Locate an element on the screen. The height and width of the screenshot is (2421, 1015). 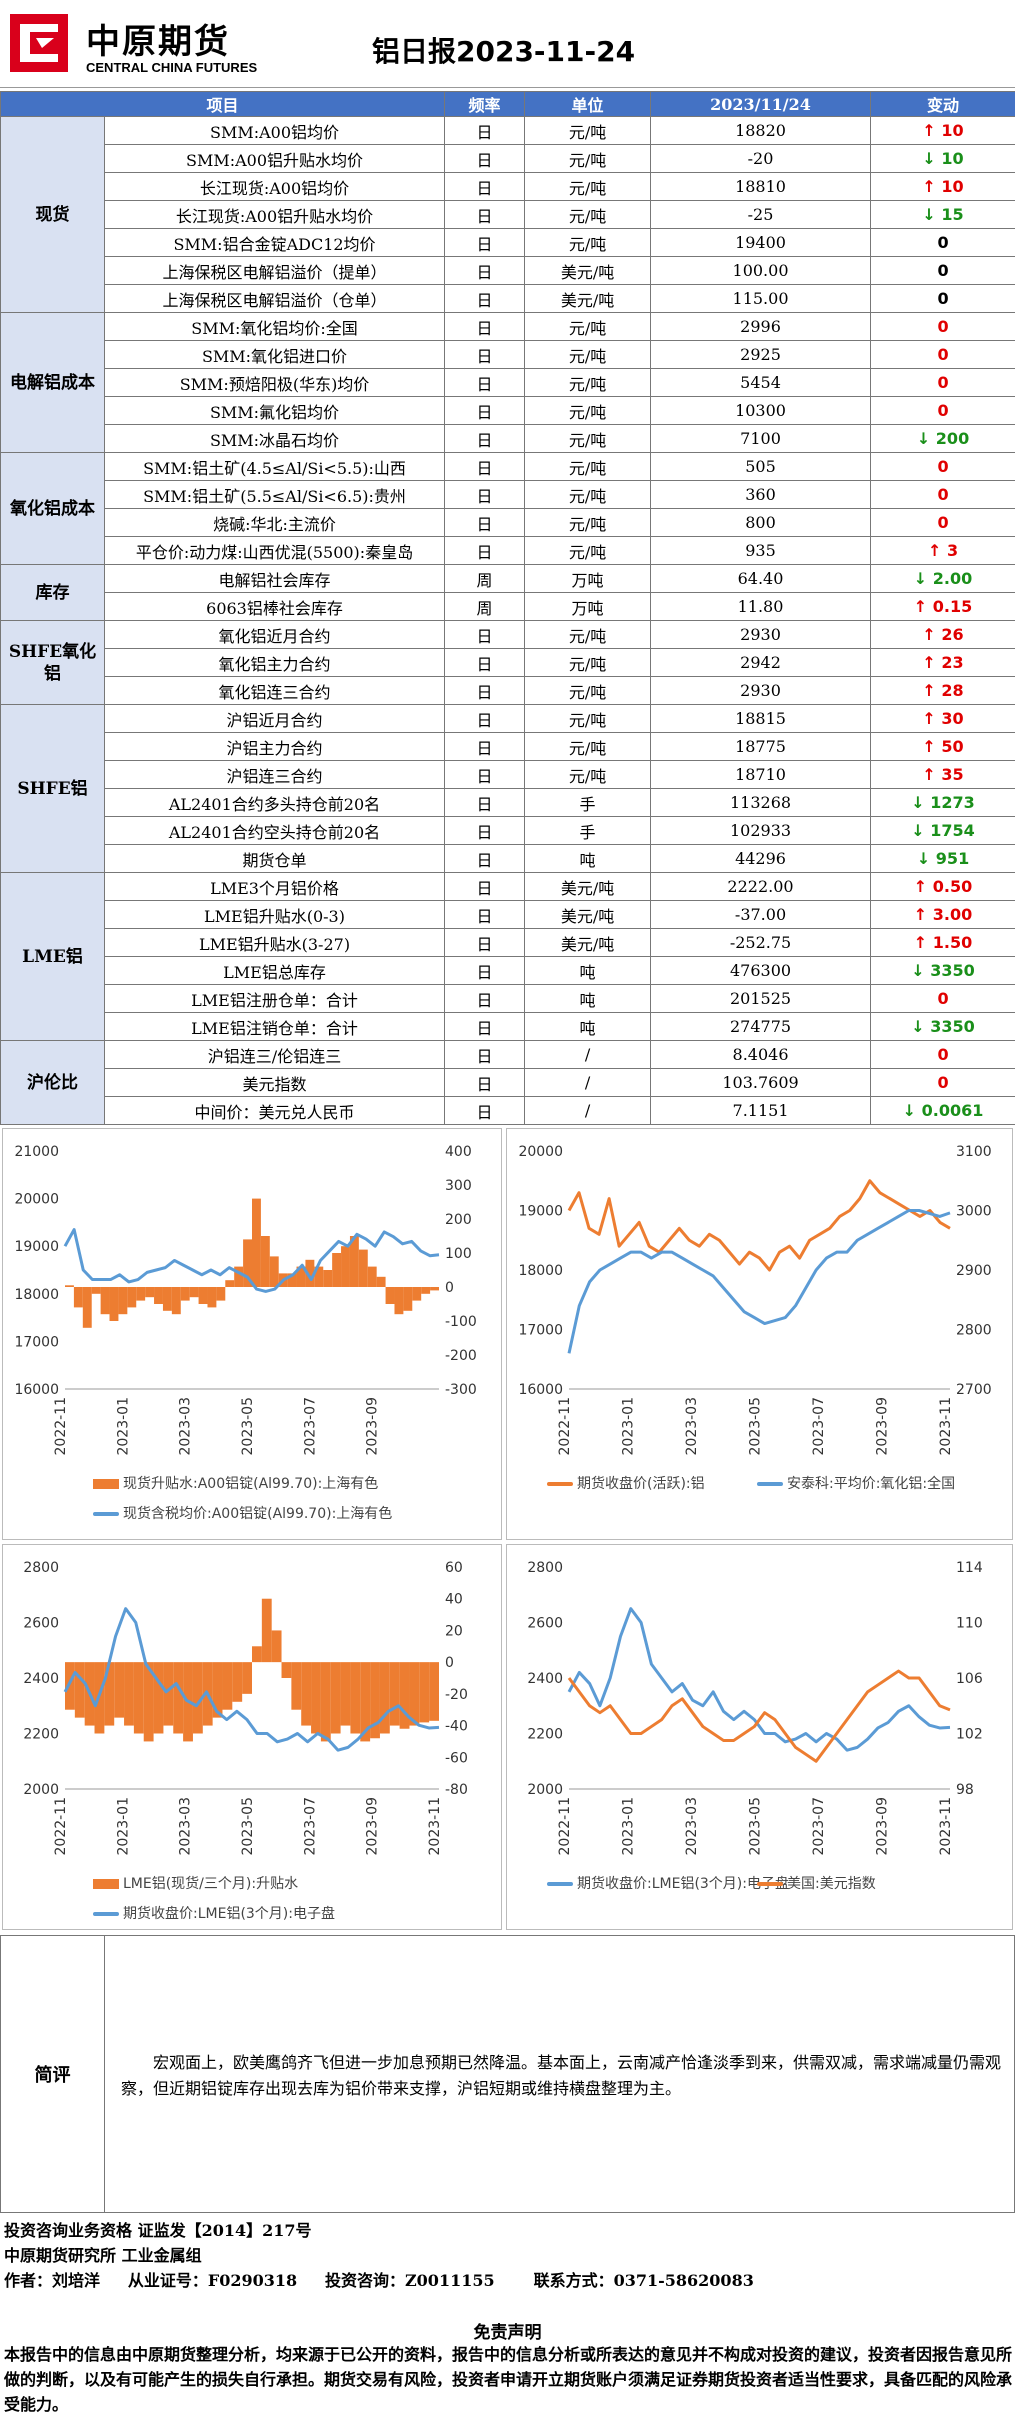
table-row: 沪伦比 沪铝连三/伦铝连三日/8.4046 0 is located at coordinates (507, 1082).